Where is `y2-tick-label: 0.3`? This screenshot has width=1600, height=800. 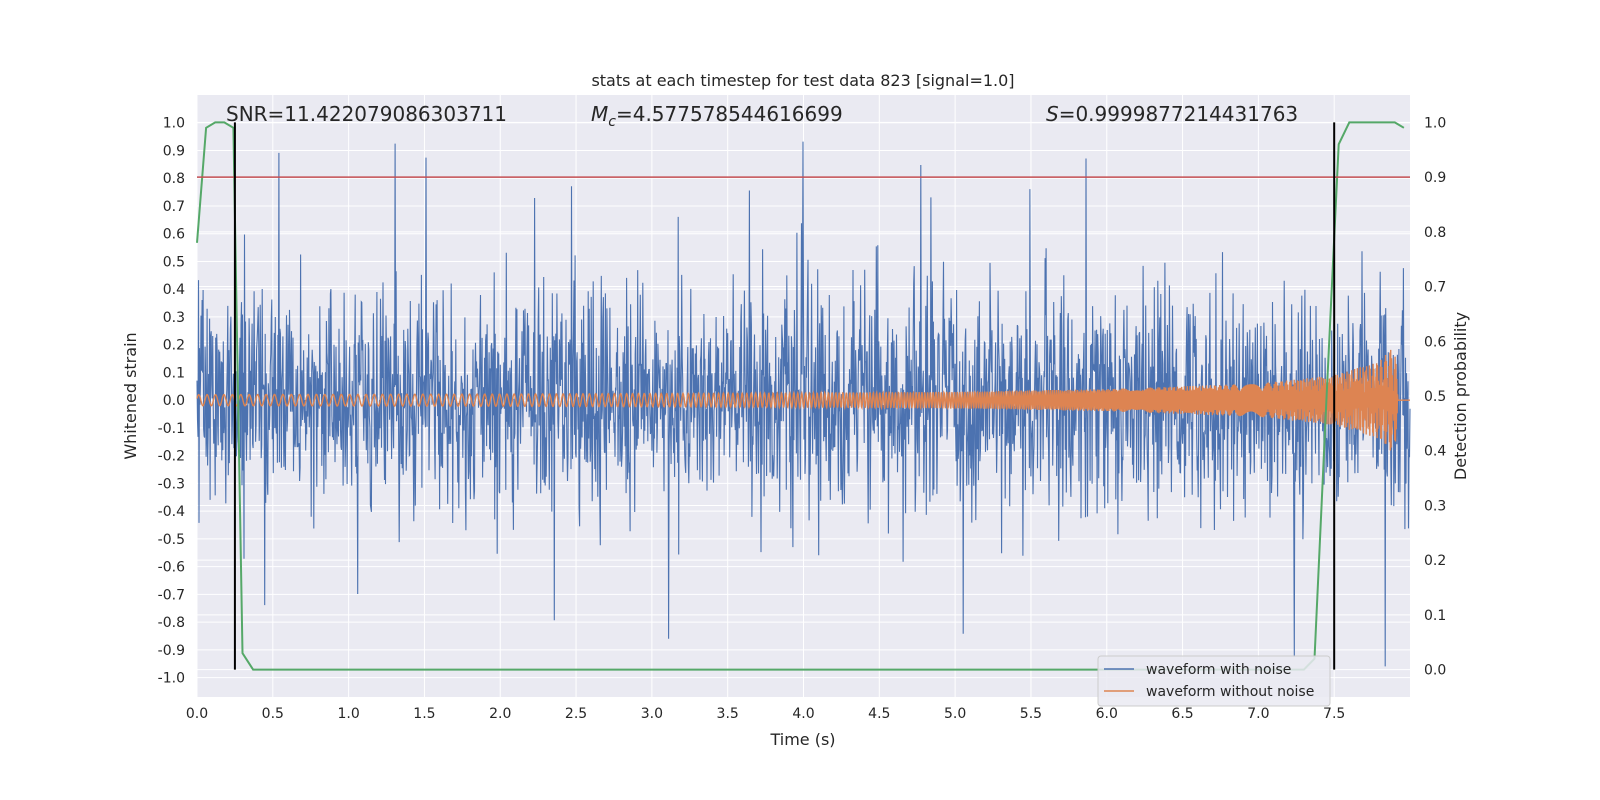
y2-tick-label: 0.3 is located at coordinates (1435, 506).